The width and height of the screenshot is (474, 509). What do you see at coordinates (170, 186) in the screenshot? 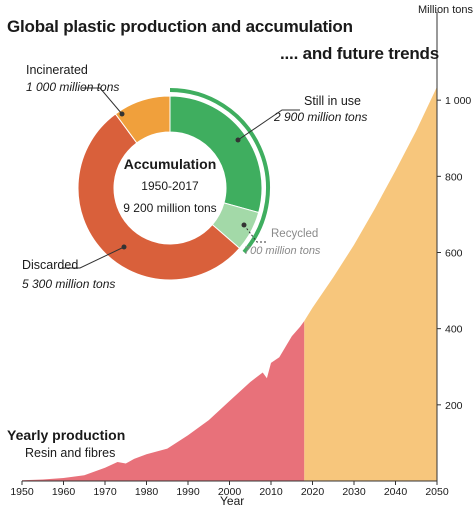
I see `donut-center-years: 1950-2017` at bounding box center [170, 186].